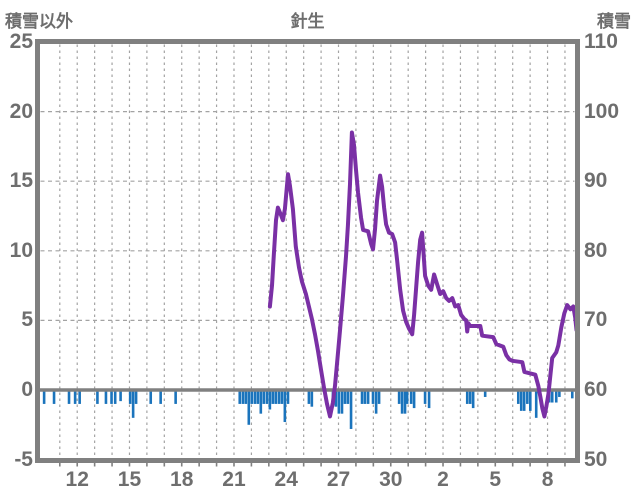 This screenshot has width=636, height=501. What do you see at coordinates (596, 181) in the screenshot?
I see `y-right-tick-label: 90` at bounding box center [596, 181].